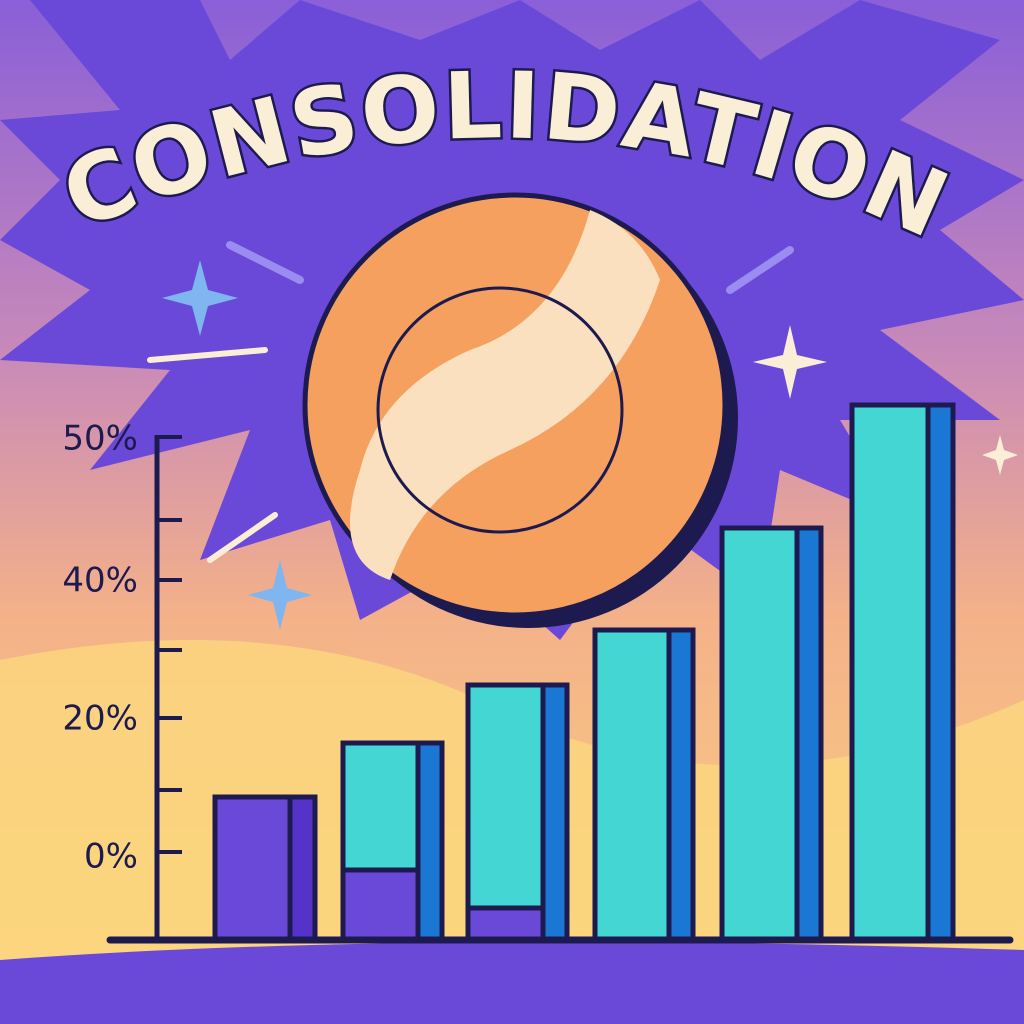  Describe the element at coordinates (100, 719) in the screenshot. I see `axis-label: 20%` at that location.